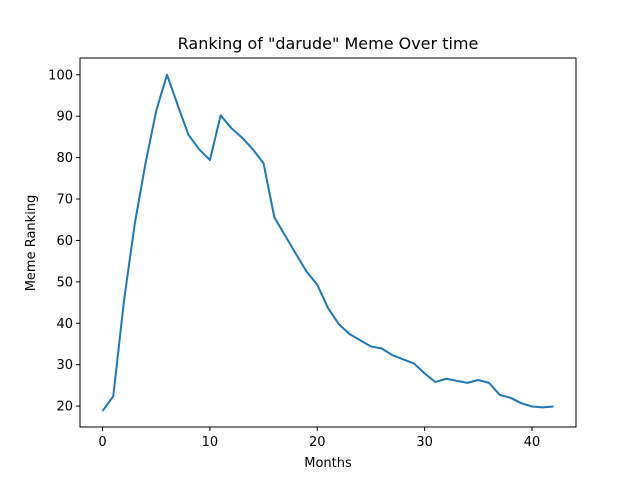 This screenshot has height=480, width=640. Describe the element at coordinates (64, 365) in the screenshot. I see `y-tick-label: 30` at that location.